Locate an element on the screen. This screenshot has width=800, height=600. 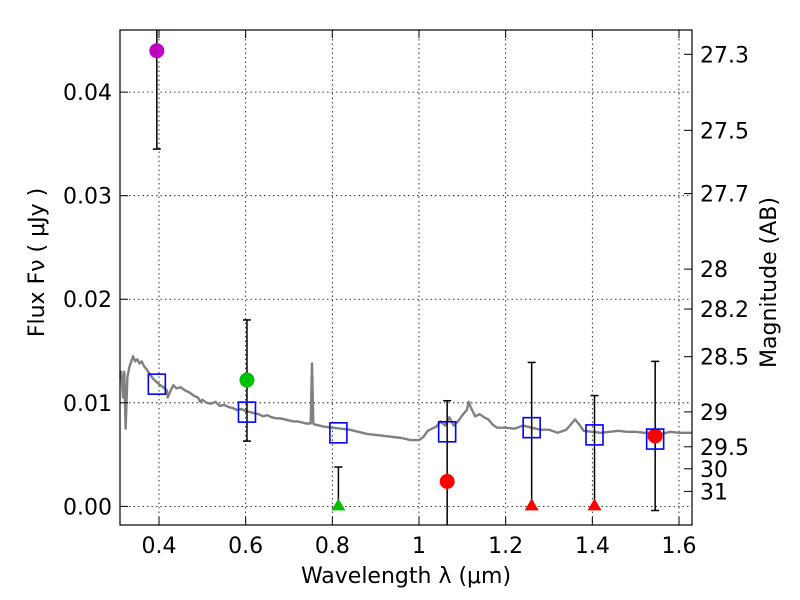
x-tick-label: 1.6 is located at coordinates (679, 546).